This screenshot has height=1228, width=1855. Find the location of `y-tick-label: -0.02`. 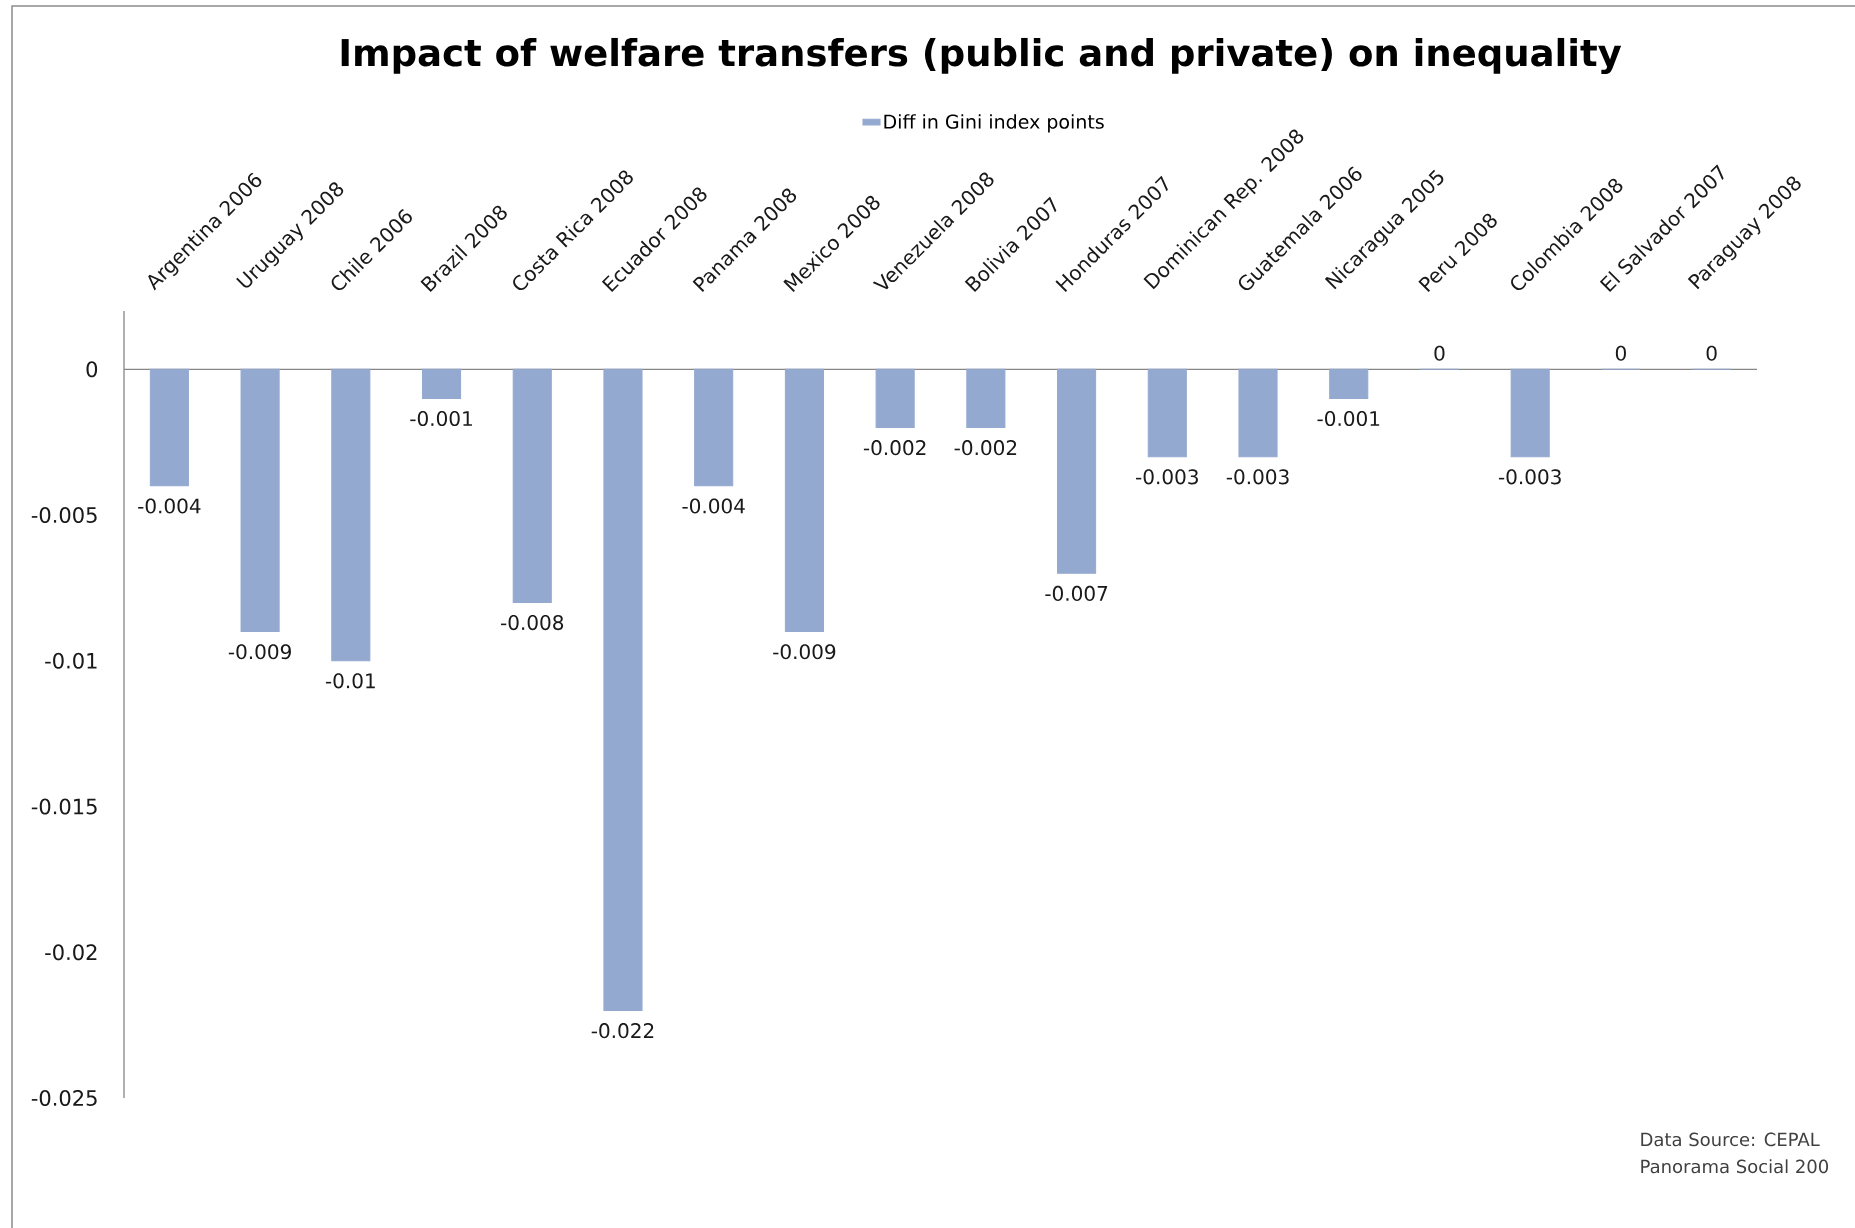

y-tick-label: -0.02 is located at coordinates (71, 952).